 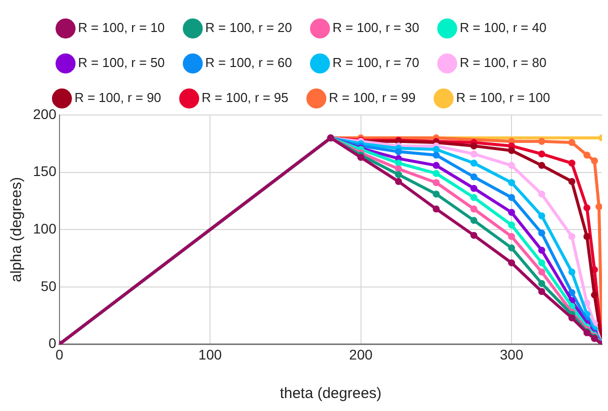 I want to click on legend-label: R = 100, r = 90, so click(x=118, y=98).